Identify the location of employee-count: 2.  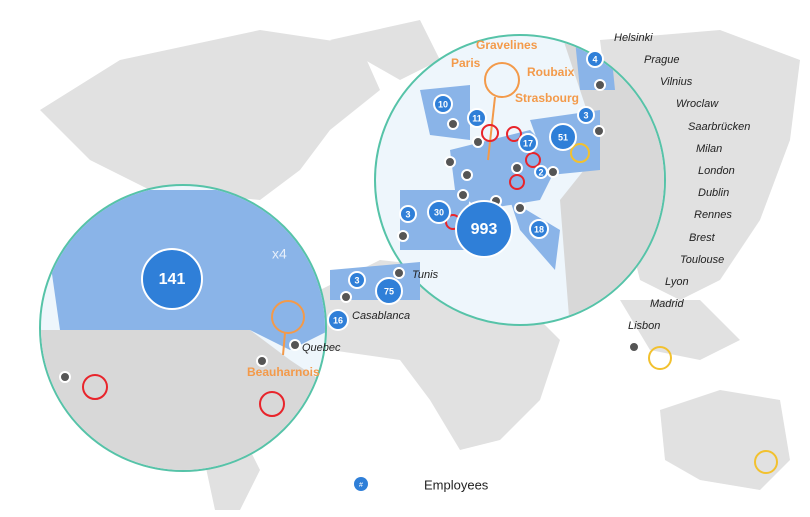
(540, 172).